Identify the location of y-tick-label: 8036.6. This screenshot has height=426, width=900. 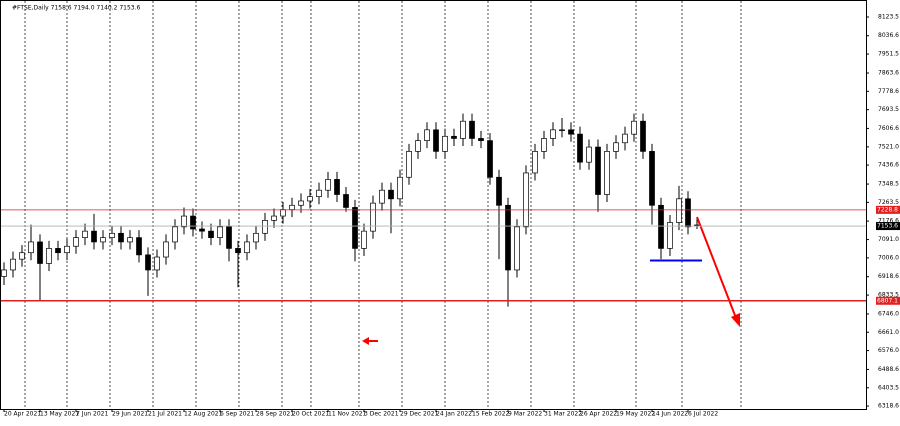
(888, 35).